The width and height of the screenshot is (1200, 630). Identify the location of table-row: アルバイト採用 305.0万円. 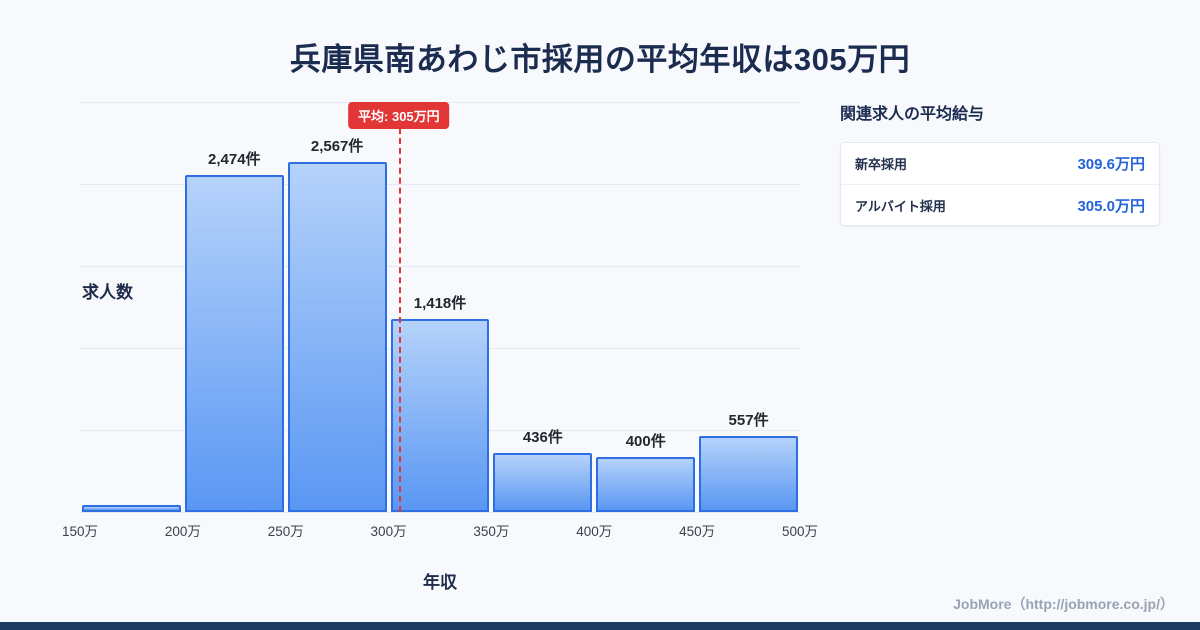
(1000, 204).